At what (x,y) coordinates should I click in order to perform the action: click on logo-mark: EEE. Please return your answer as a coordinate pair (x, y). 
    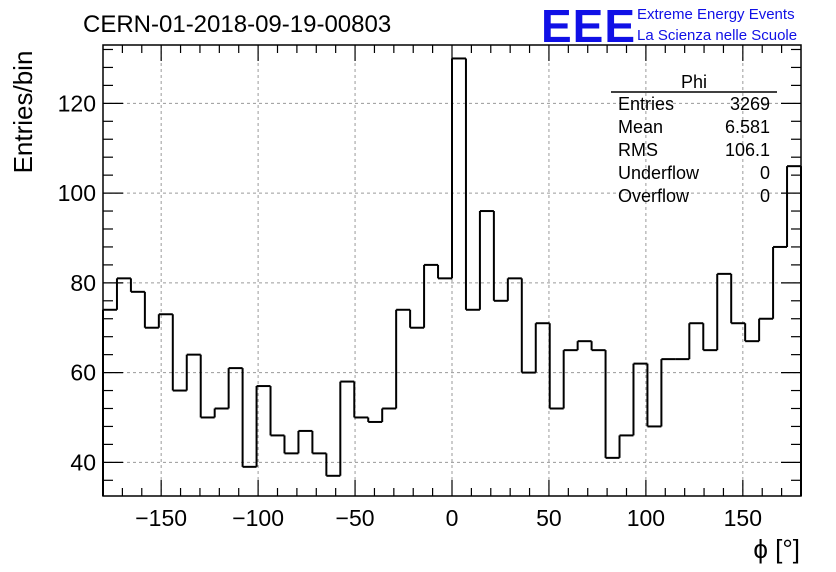
    Looking at the image, I should click on (588, 26).